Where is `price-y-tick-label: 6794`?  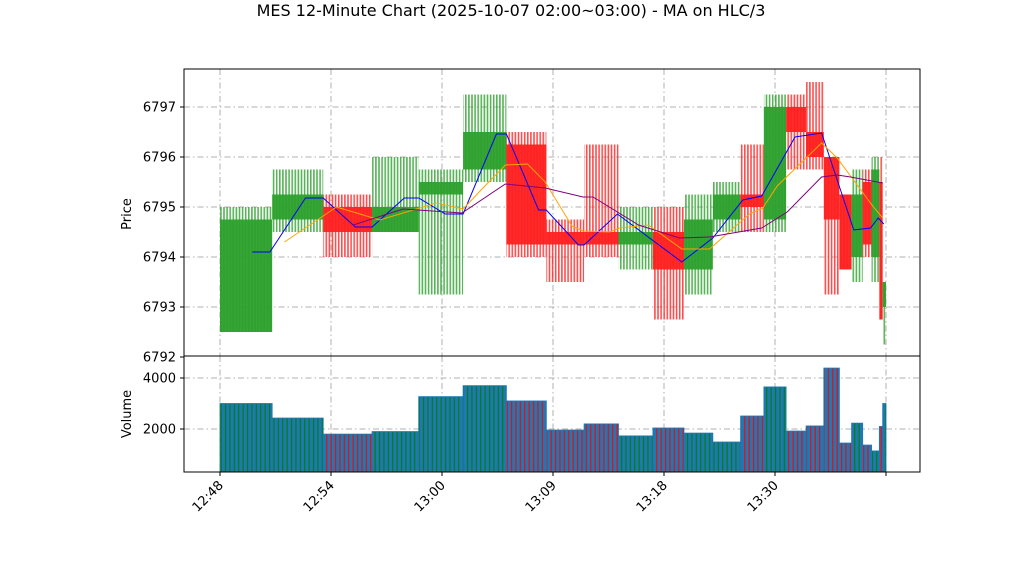
price-y-tick-label: 6794 is located at coordinates (159, 258).